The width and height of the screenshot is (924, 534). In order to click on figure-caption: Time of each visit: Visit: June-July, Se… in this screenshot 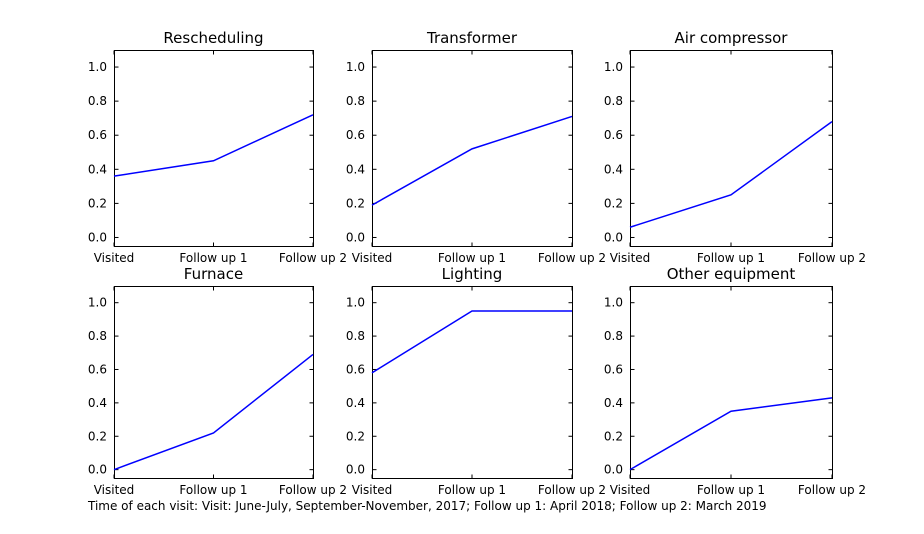, I will do `click(427, 506)`.